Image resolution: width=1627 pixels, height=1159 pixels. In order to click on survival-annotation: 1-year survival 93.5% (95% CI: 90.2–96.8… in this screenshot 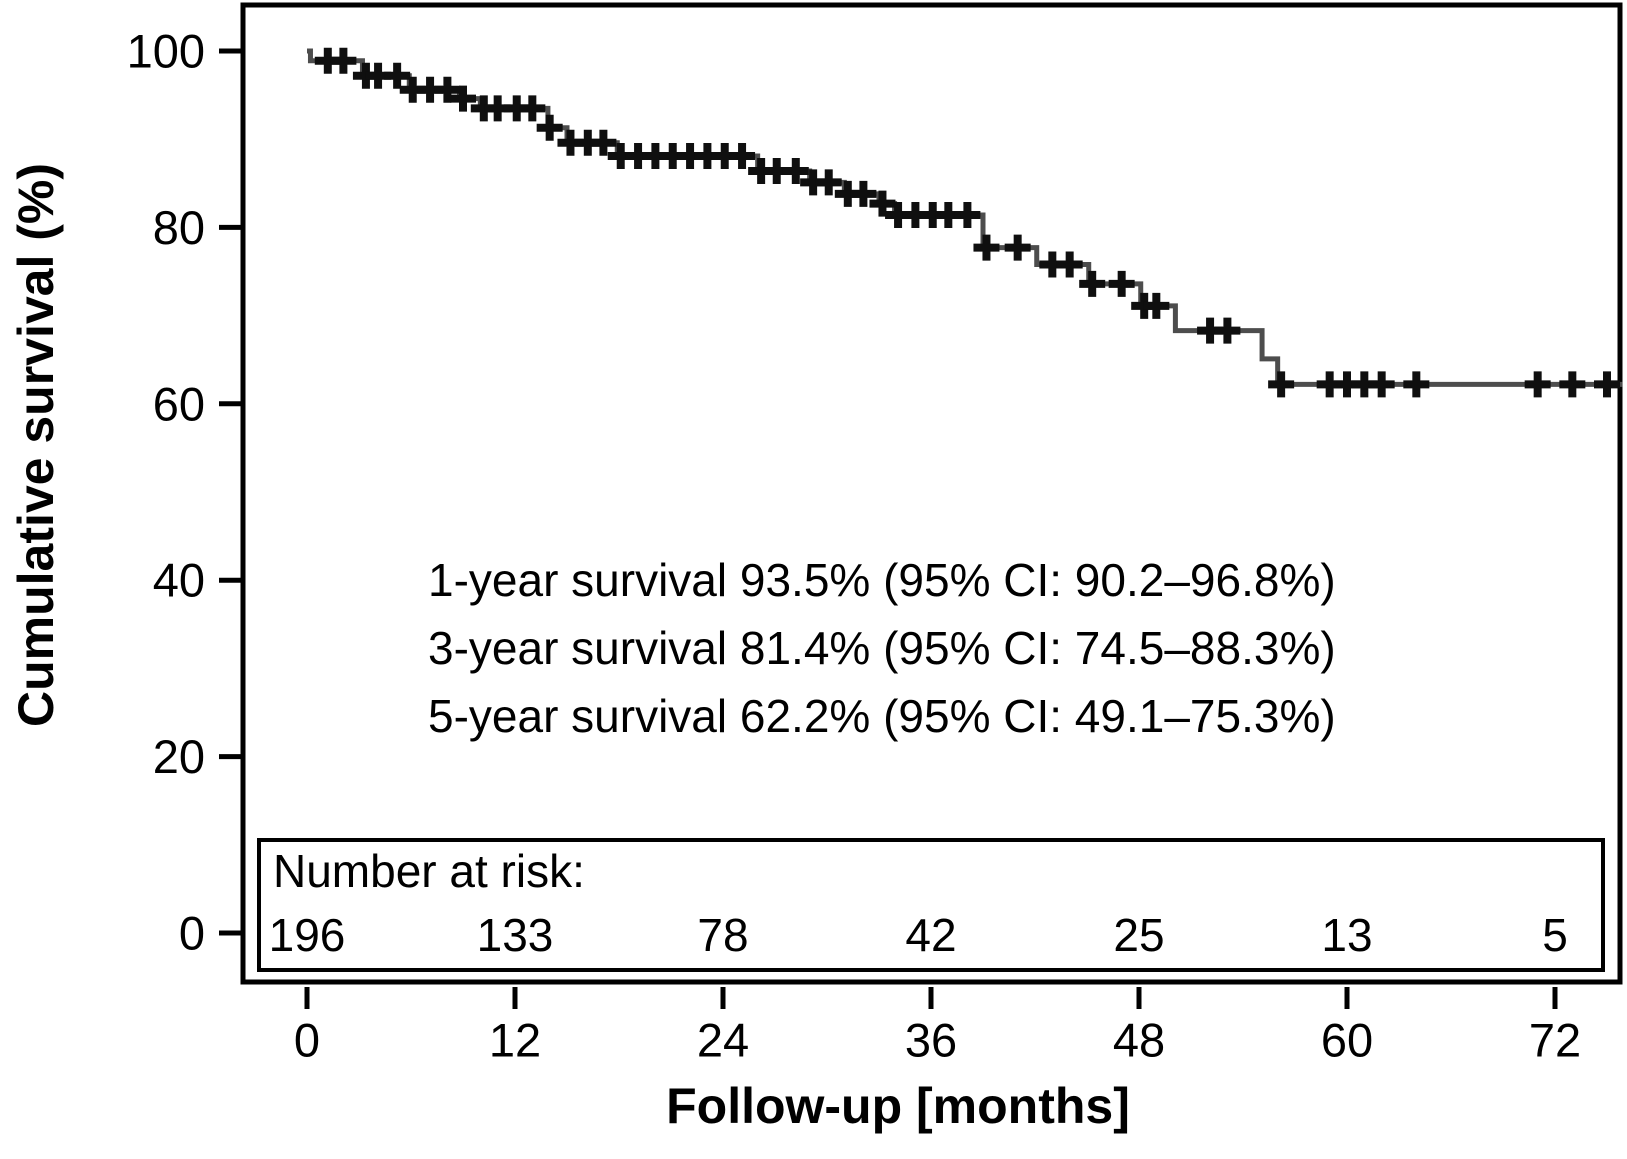, I will do `click(882, 648)`.